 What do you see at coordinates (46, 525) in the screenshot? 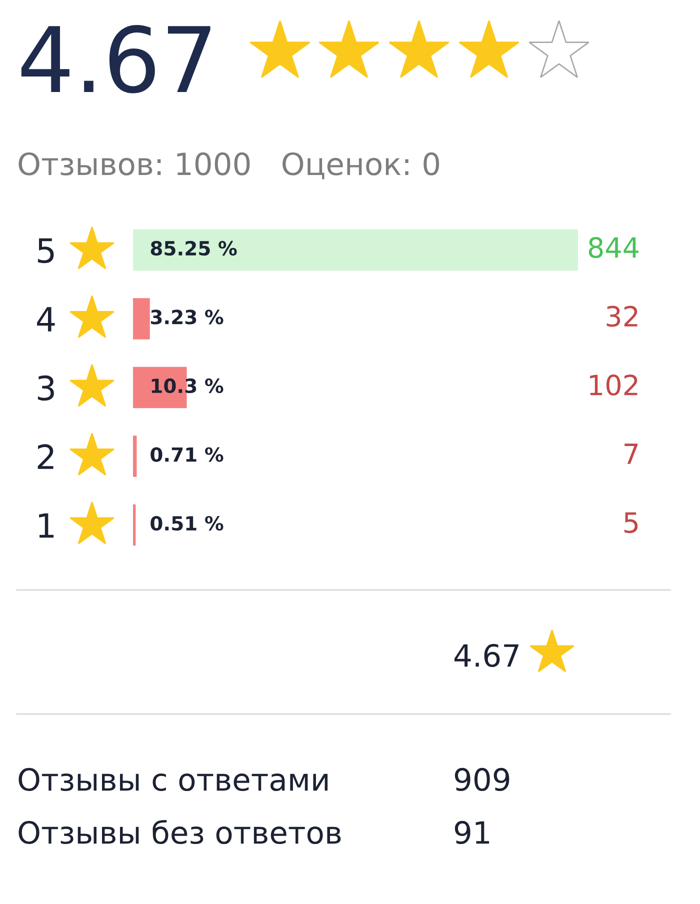
I see `y-tick-label: 1` at bounding box center [46, 525].